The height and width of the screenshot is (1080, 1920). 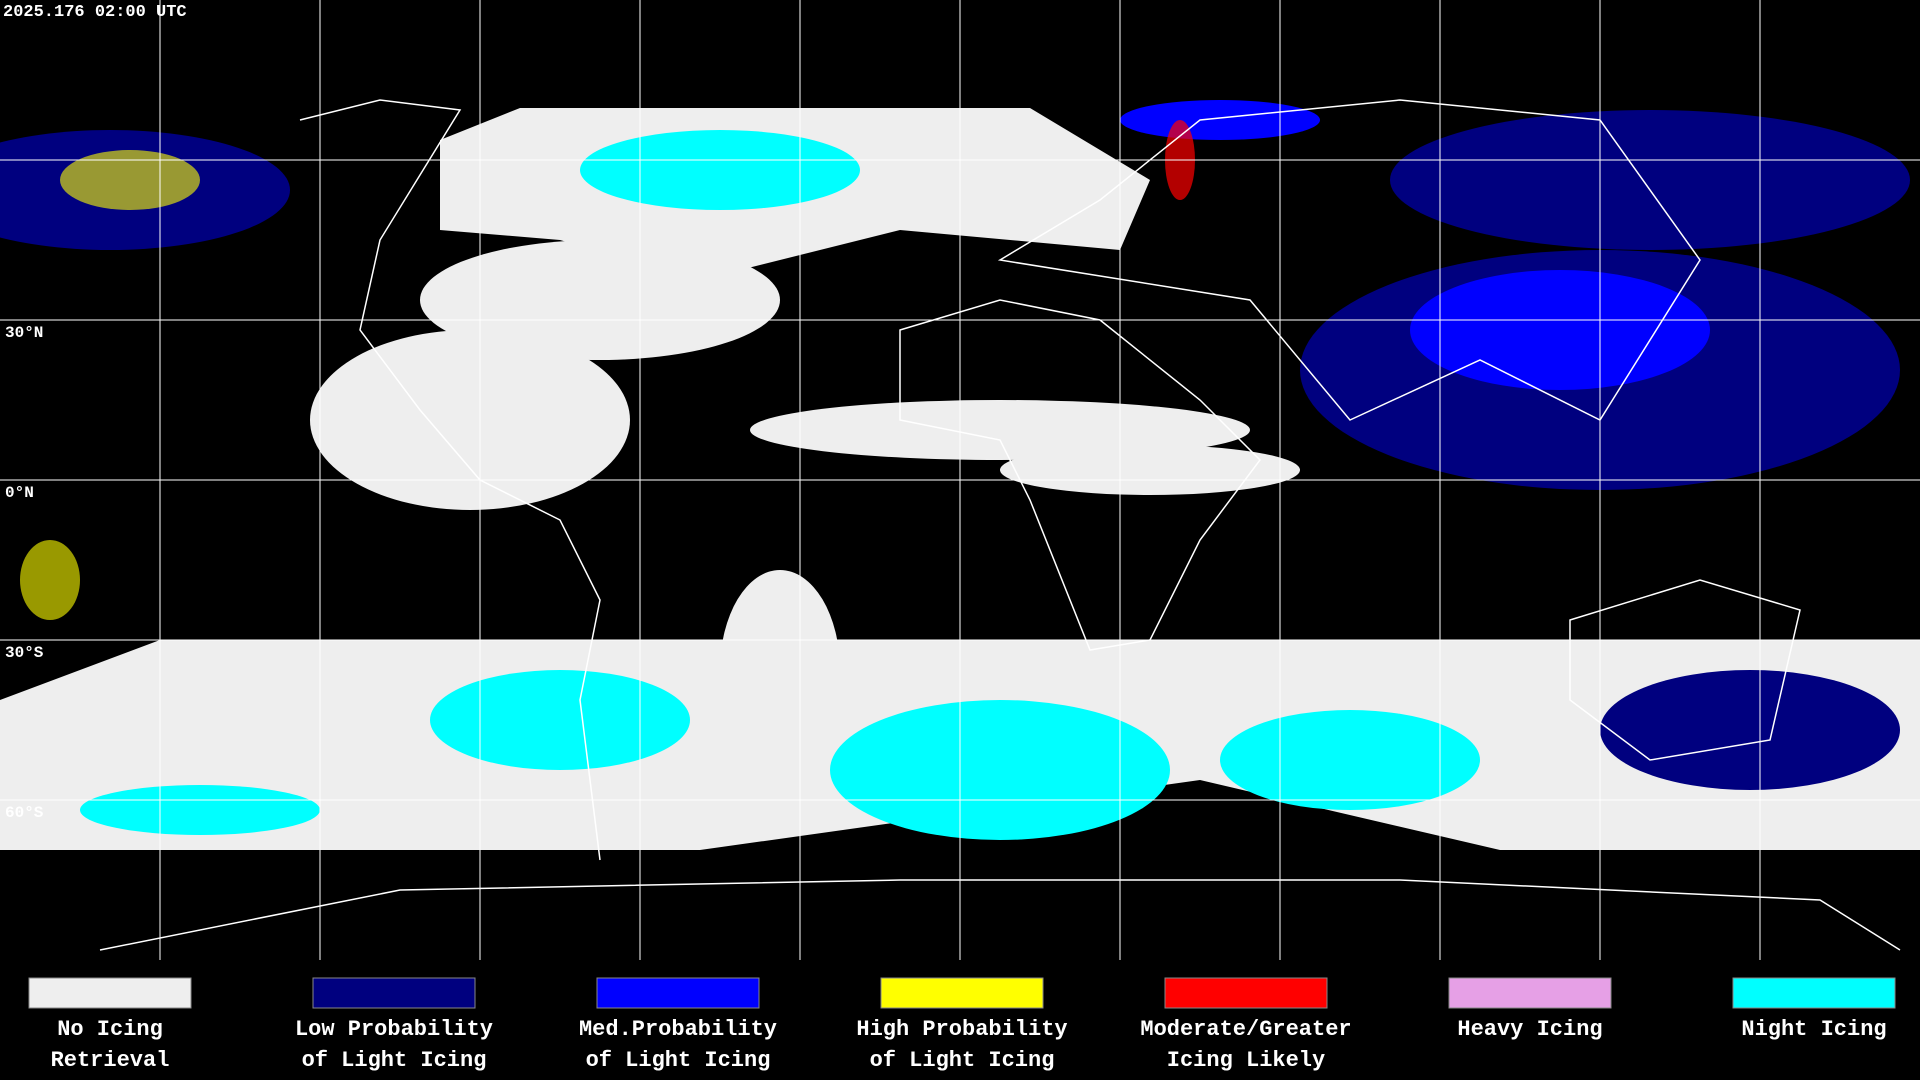 What do you see at coordinates (1529, 1029) in the screenshot?
I see `legend-label: Heavy Icing` at bounding box center [1529, 1029].